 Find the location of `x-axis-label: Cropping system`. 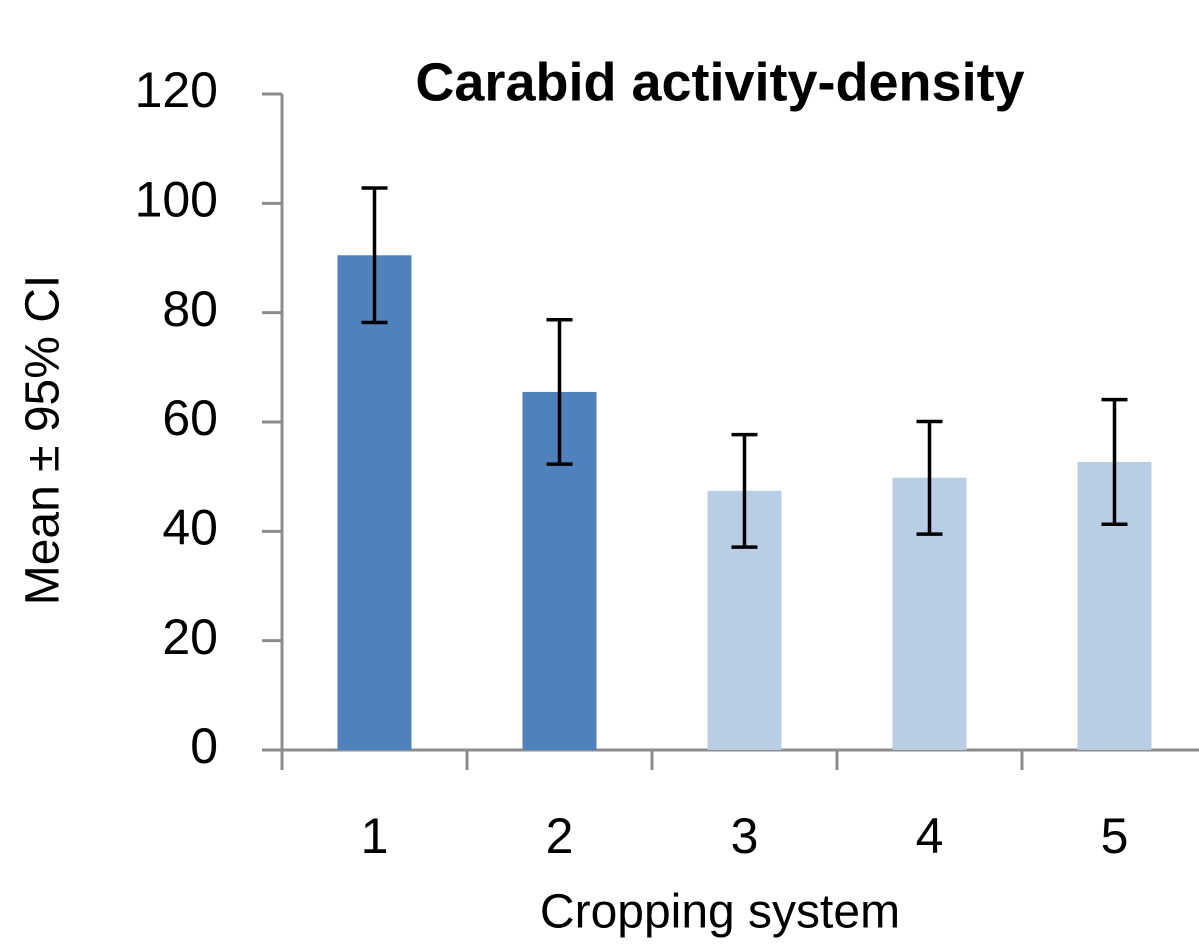

x-axis-label: Cropping system is located at coordinates (720, 912).